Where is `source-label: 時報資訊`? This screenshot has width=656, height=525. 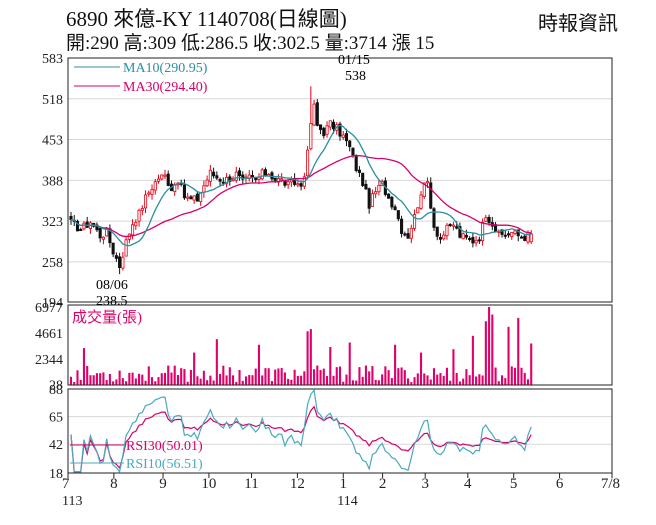 source-label: 時報資訊 is located at coordinates (578, 24).